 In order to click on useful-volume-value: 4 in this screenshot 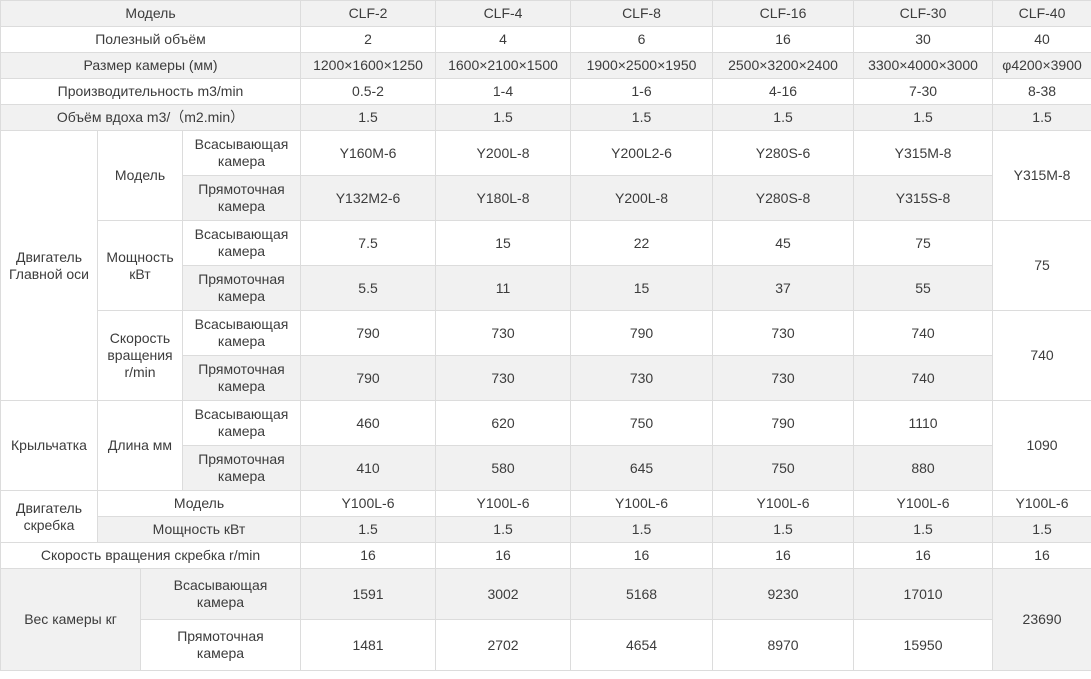, I will do `click(503, 39)`.